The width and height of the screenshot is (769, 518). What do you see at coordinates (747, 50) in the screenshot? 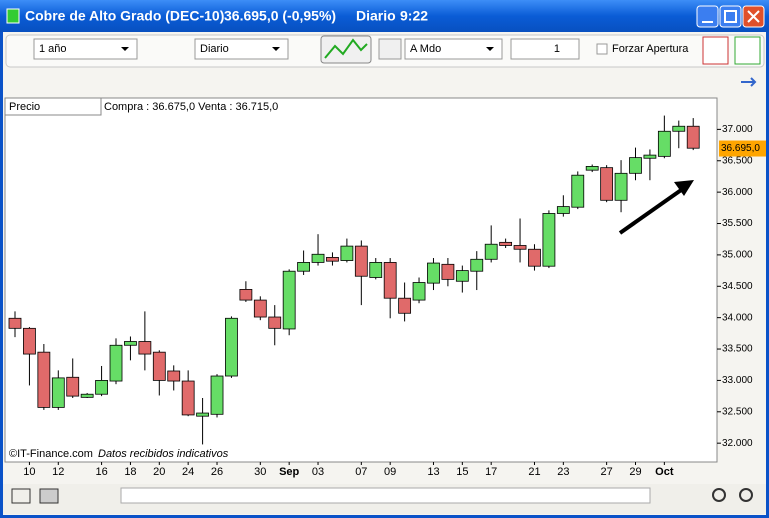
I see `buy-button` at bounding box center [747, 50].